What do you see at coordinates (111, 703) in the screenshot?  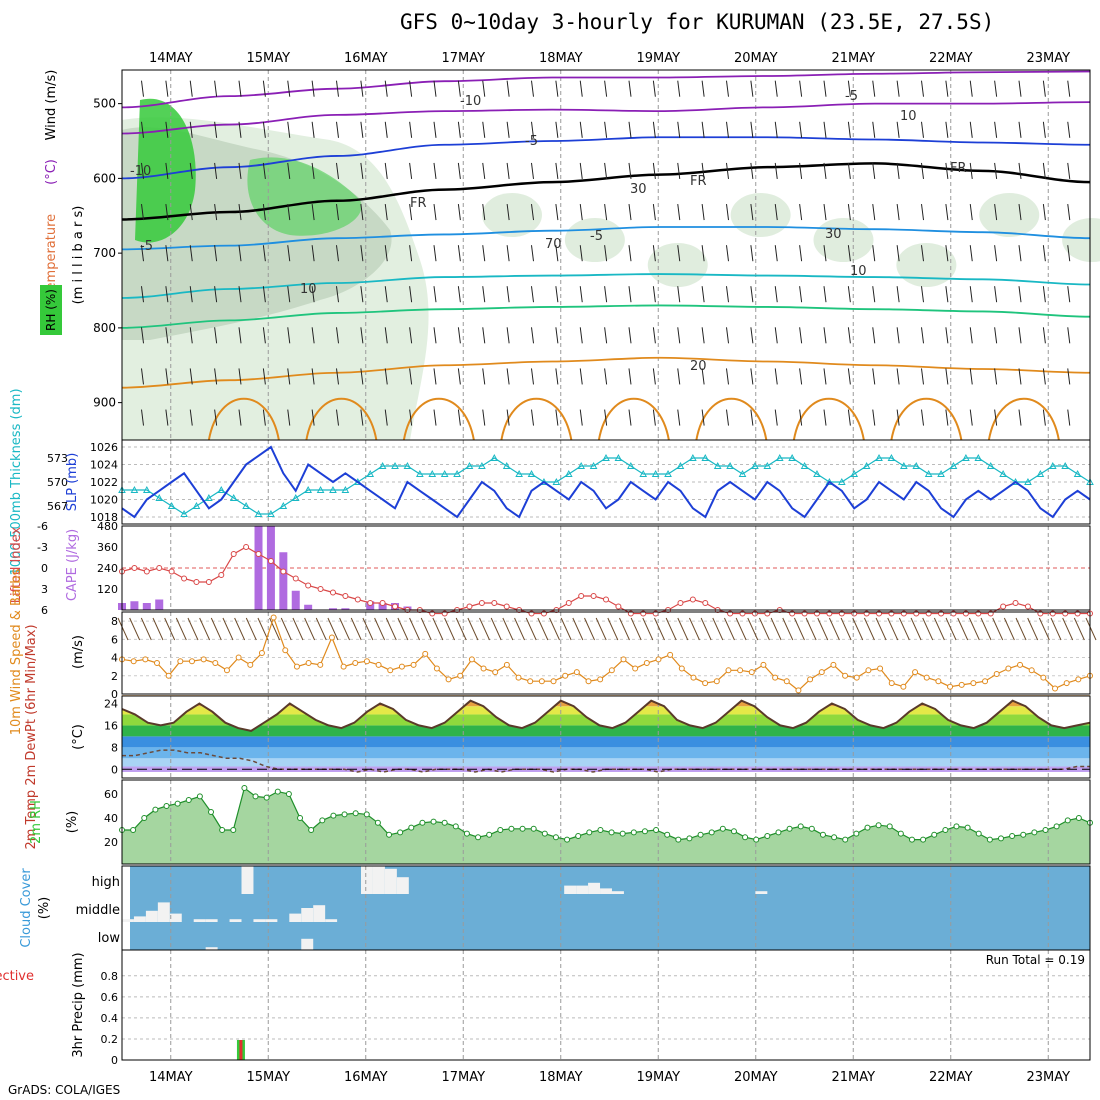 I see `temp-tick: 24` at bounding box center [111, 703].